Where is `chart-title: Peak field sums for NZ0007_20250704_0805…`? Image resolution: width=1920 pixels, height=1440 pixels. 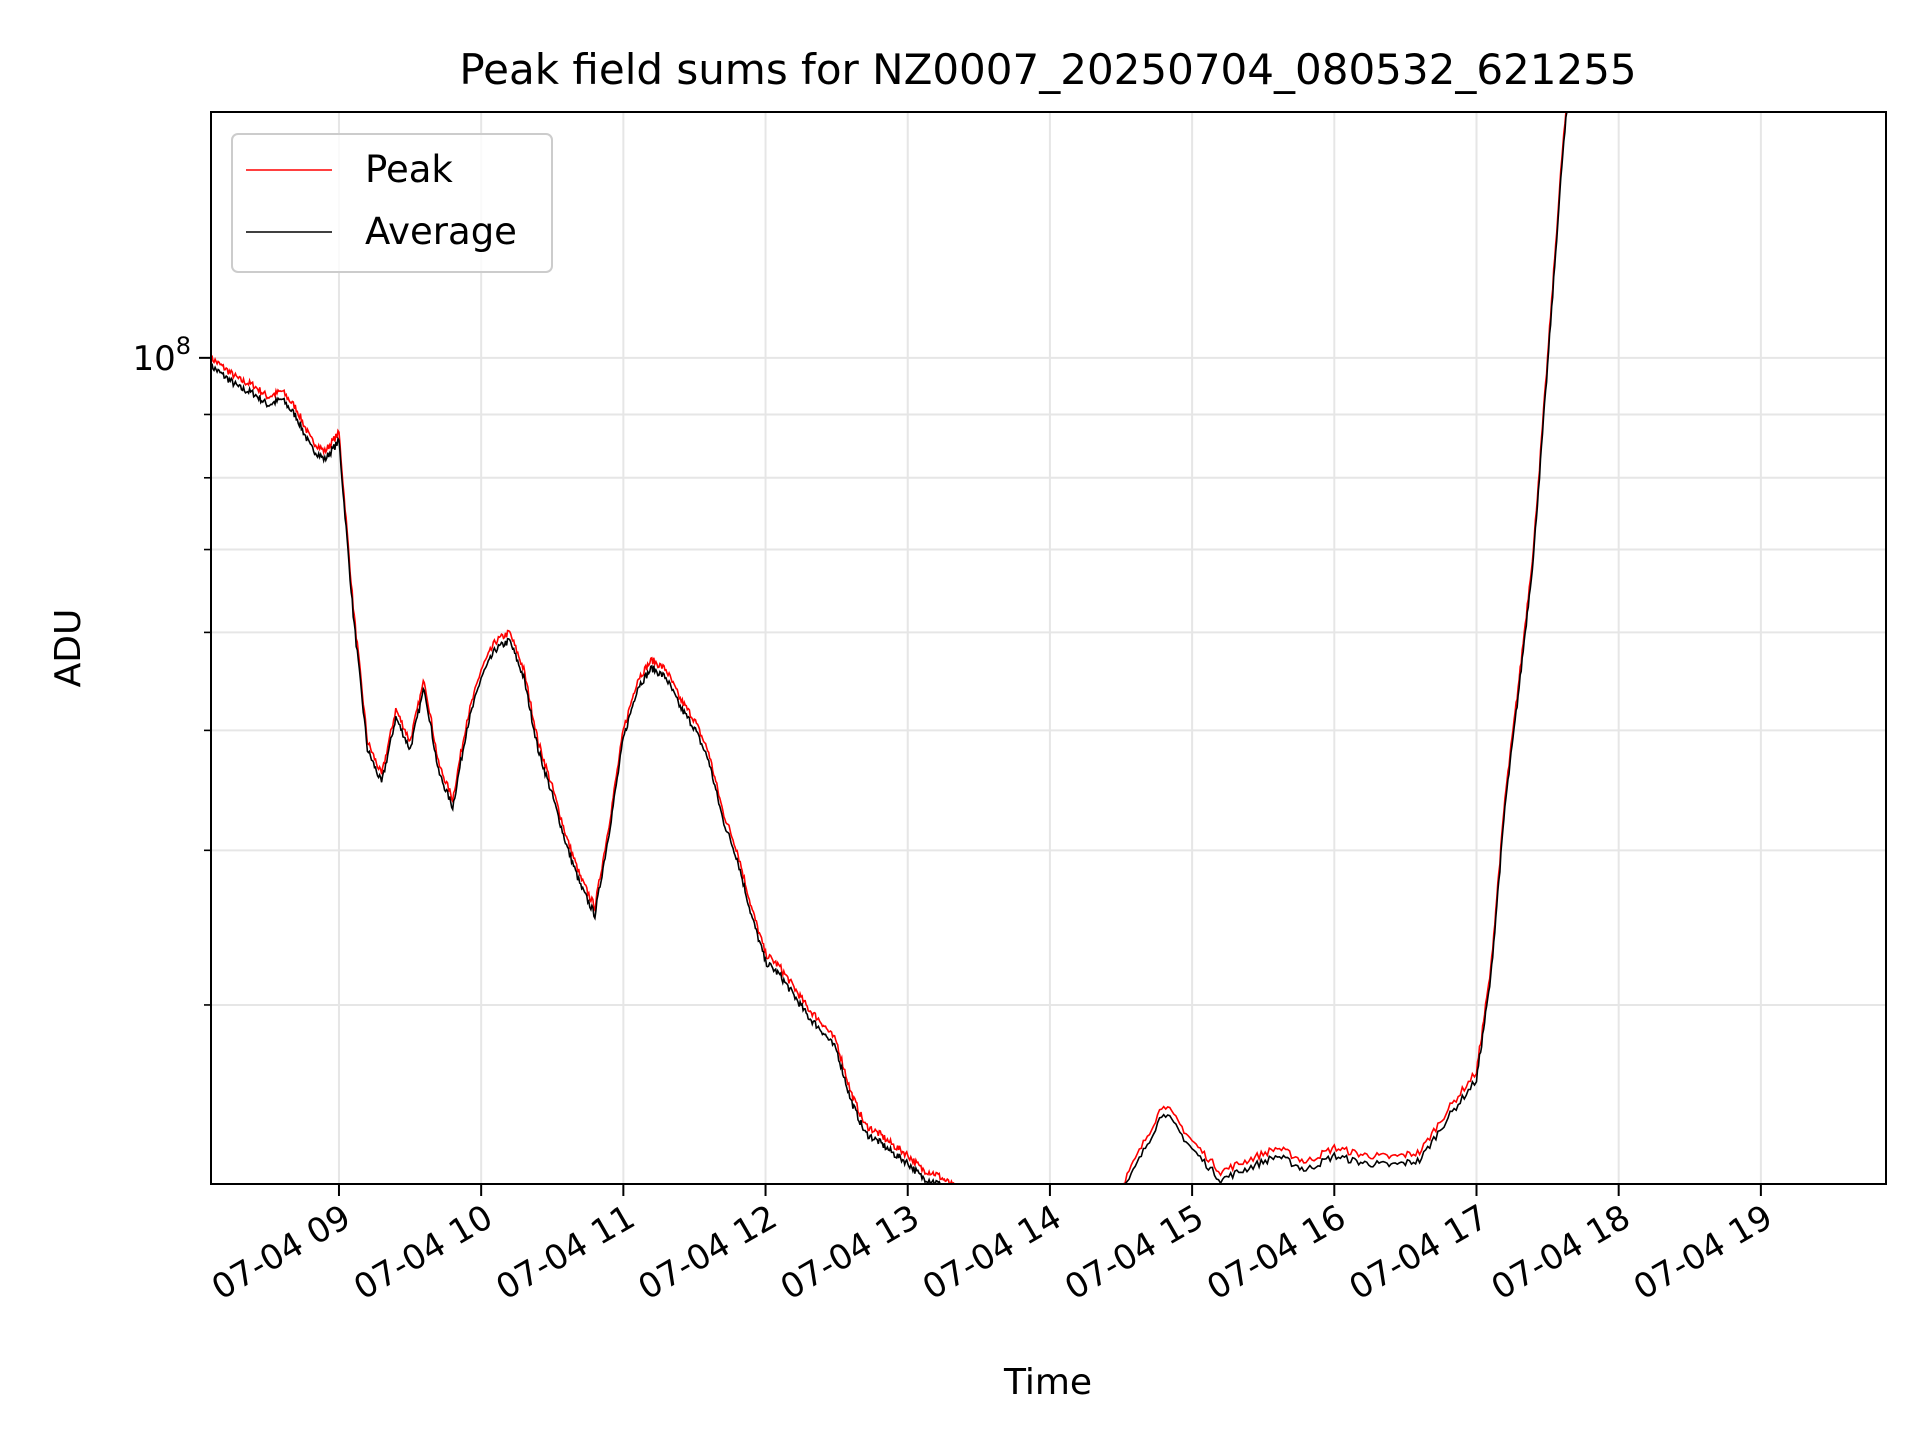 chart-title: Peak field sums for NZ0007_20250704_0805… is located at coordinates (1047, 69).